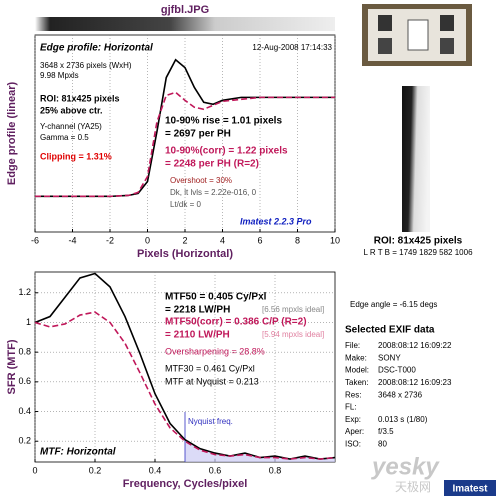 Image resolution: width=500 pixels, height=500 pixels. I want to click on y-tick-label: 1.2, so click(24, 292).